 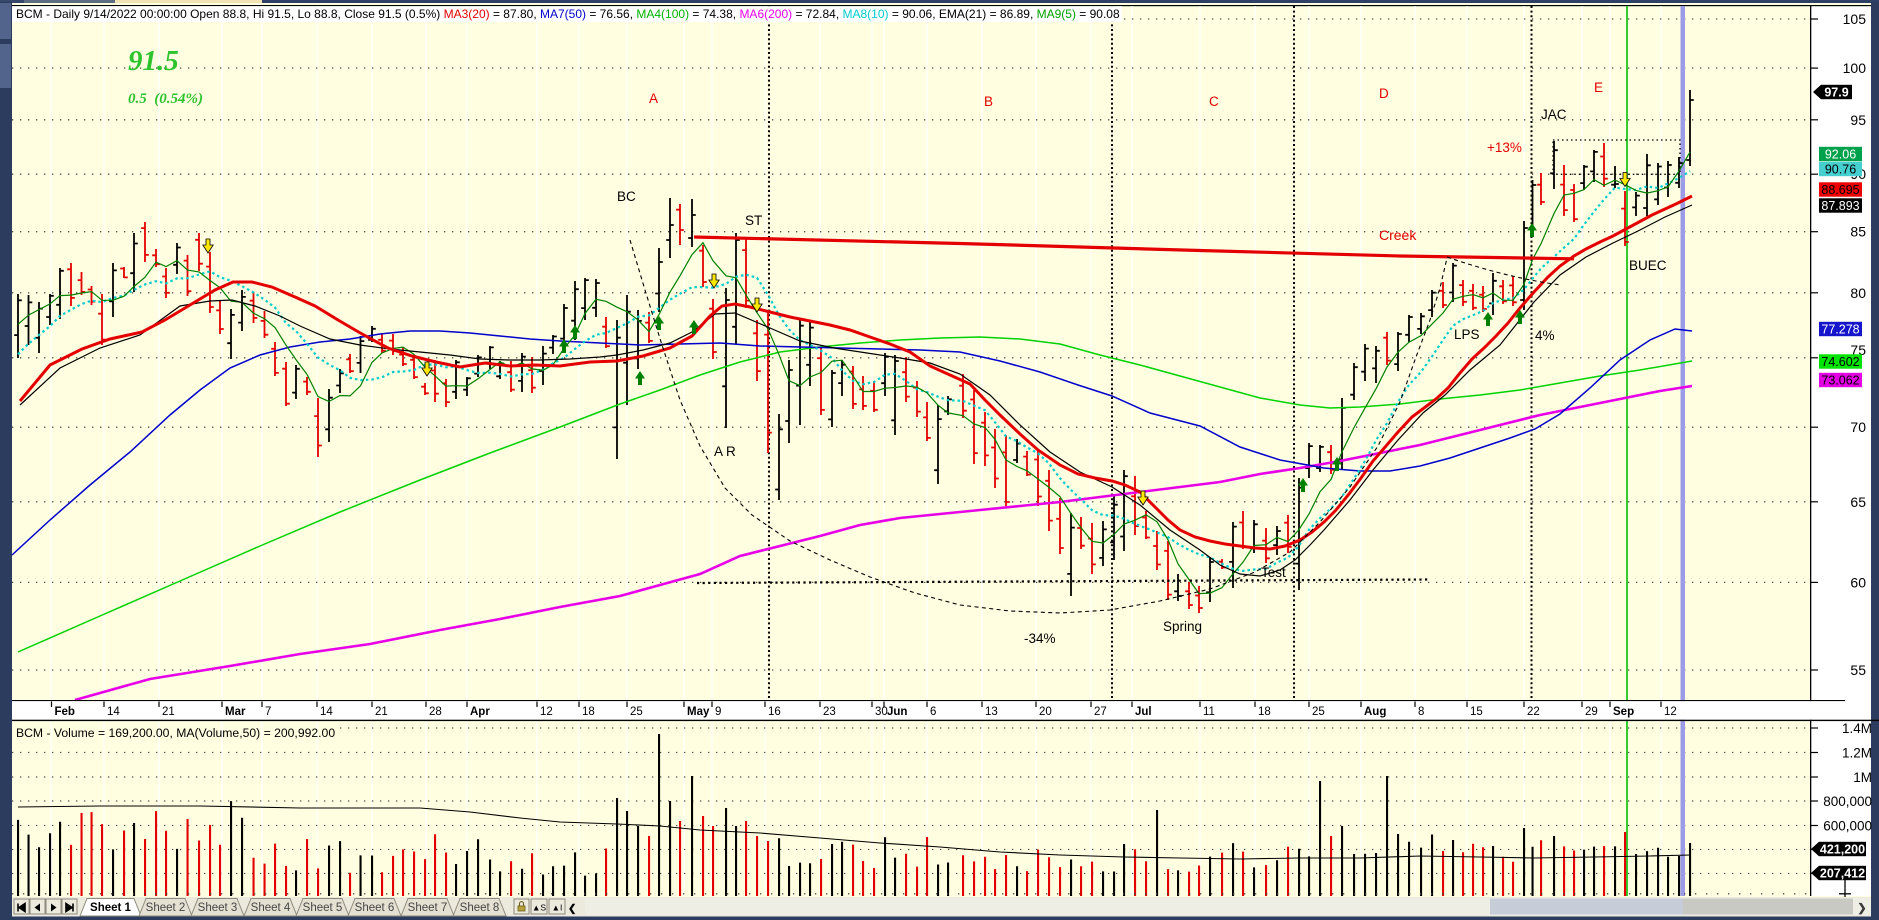 I want to click on svg-text: 0.5 (0.54%), so click(x=165, y=99).